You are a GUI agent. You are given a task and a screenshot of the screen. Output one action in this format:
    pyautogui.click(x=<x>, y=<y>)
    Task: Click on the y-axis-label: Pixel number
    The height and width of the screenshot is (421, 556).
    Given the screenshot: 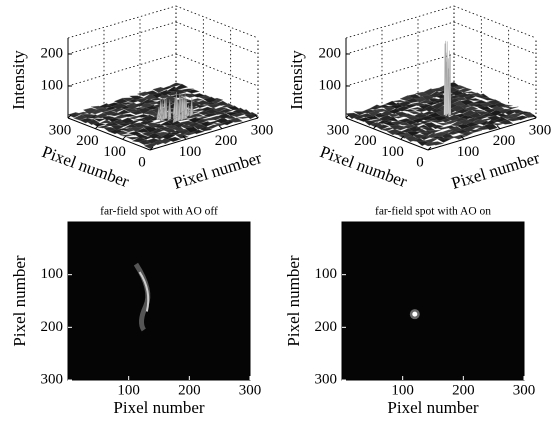 What is the action you would take?
    pyautogui.click(x=19, y=300)
    